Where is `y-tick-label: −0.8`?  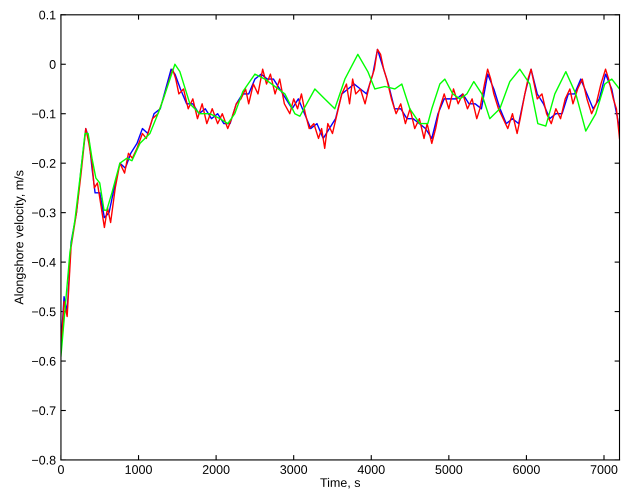 y-tick-label: −0.8 is located at coordinates (44, 460).